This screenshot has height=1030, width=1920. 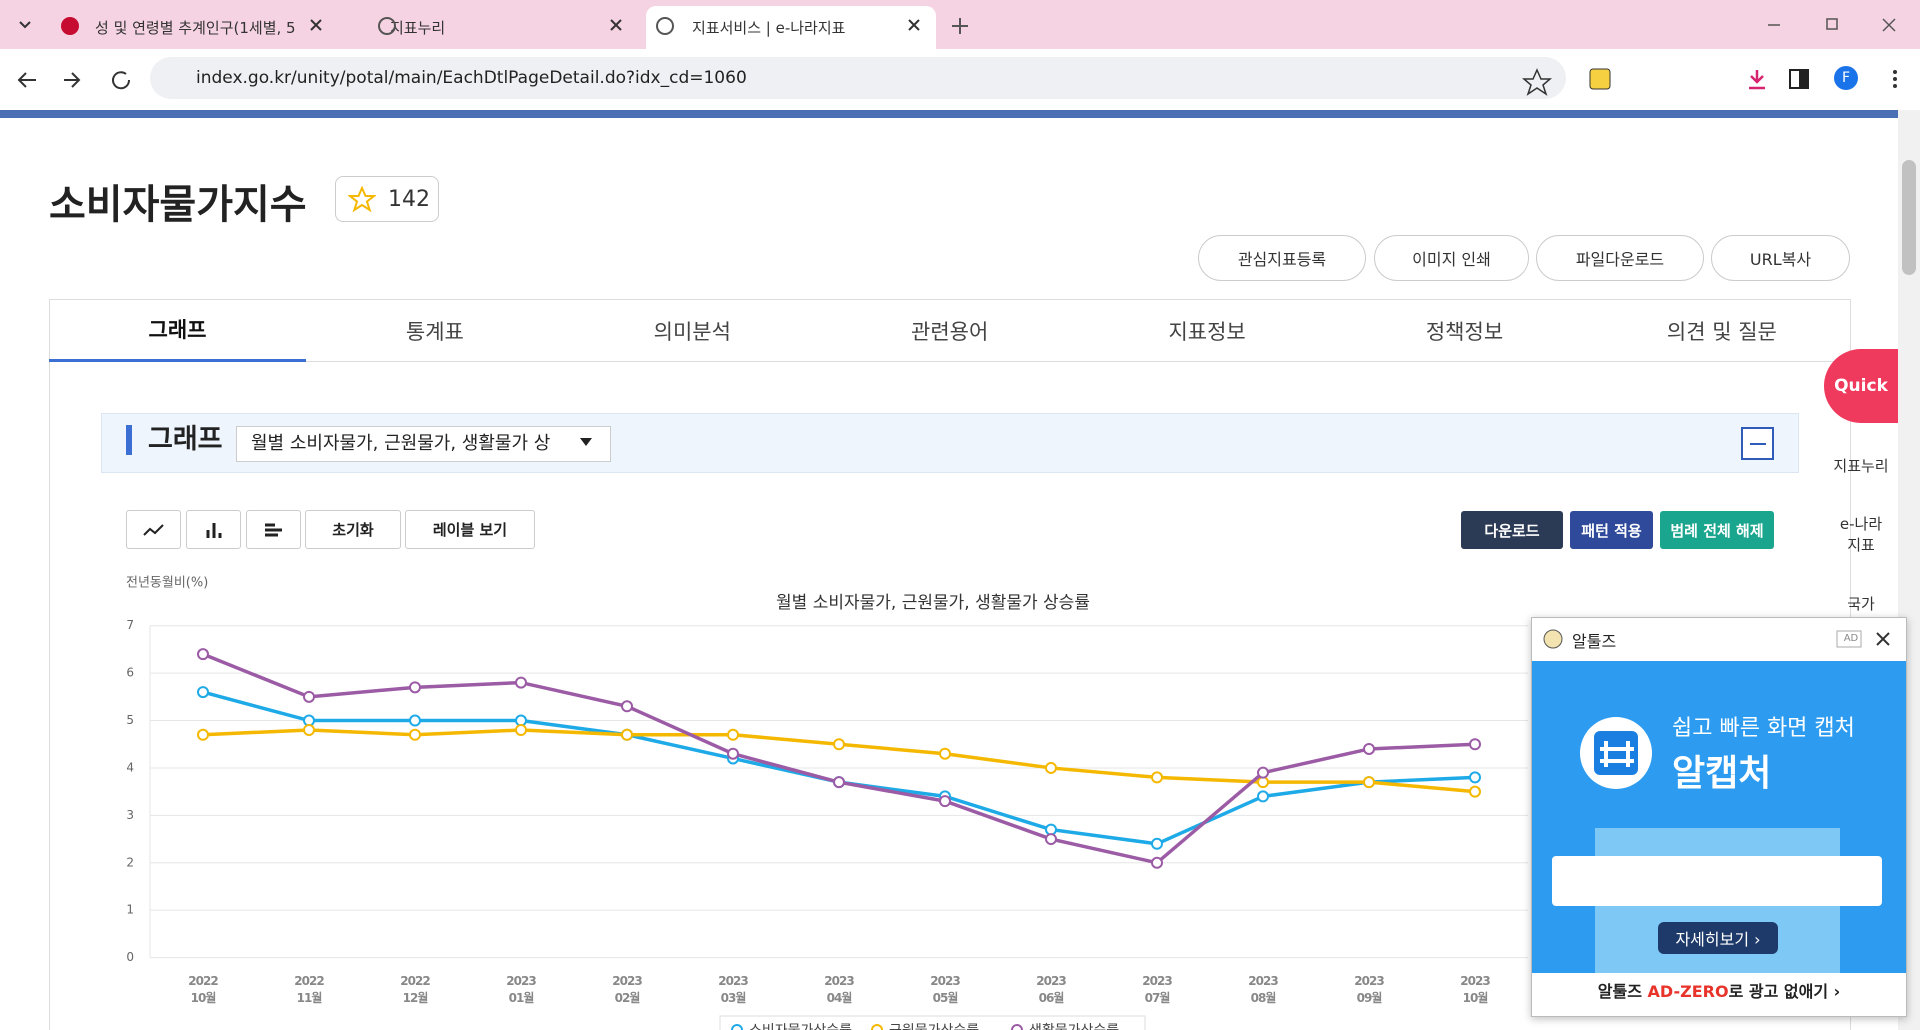 What do you see at coordinates (1263, 989) in the screenshot?
I see `x-tick-label: 2023 08월` at bounding box center [1263, 989].